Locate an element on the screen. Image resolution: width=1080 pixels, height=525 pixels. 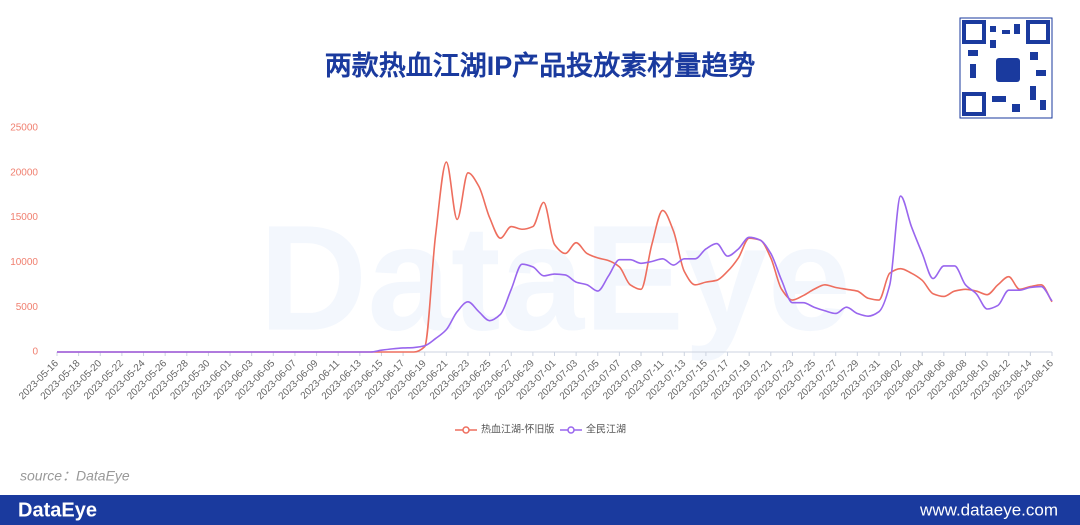
legend-item: 热血江湖-怀旧版 is located at coordinates (504, 429).